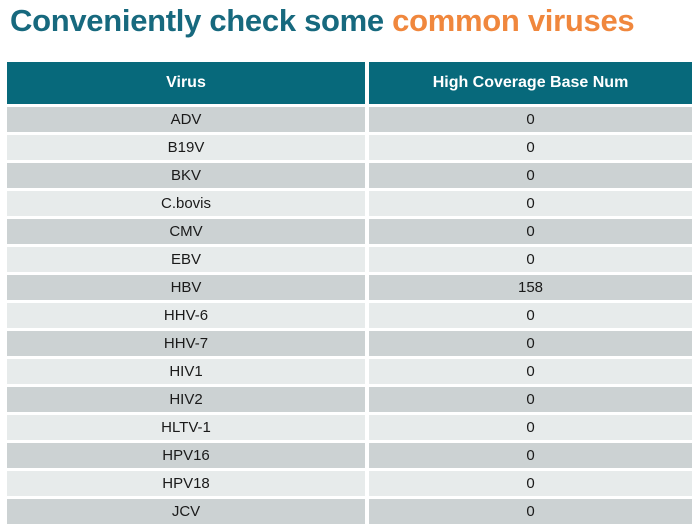  I want to click on virus-name-cell: HIV1, so click(188, 371).